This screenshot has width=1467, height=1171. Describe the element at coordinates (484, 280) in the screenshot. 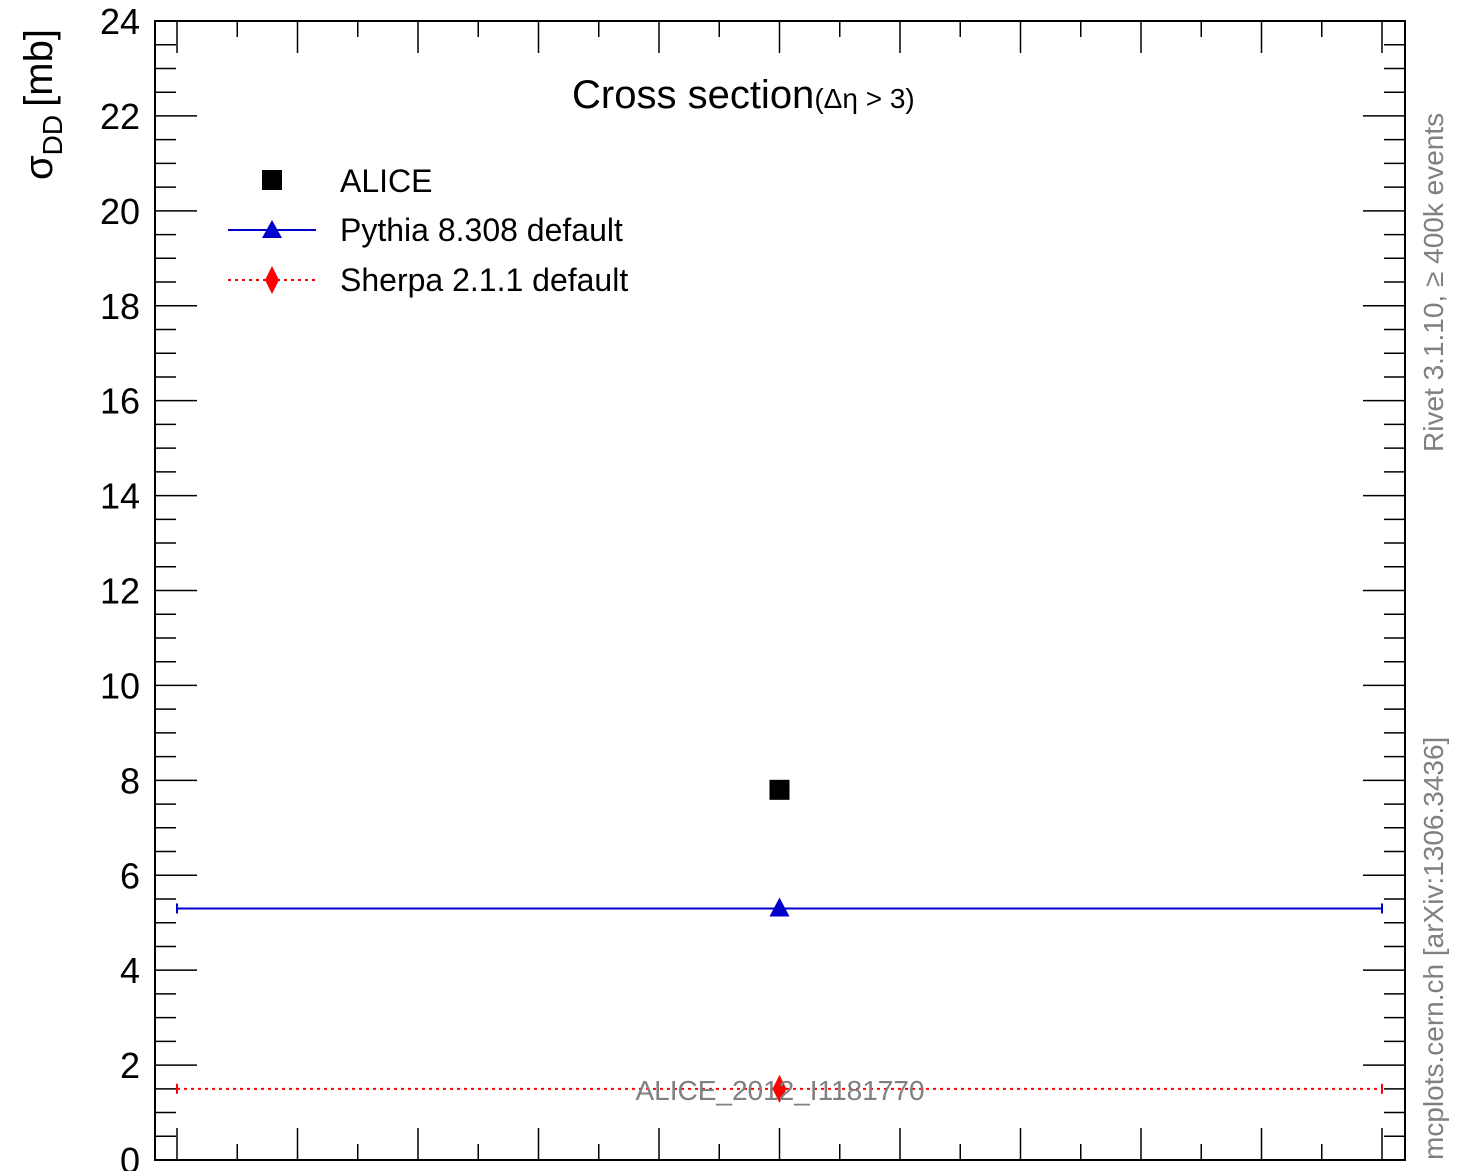

I see `legend-label-sherpa: Sherpa 2.1.1 default` at that location.